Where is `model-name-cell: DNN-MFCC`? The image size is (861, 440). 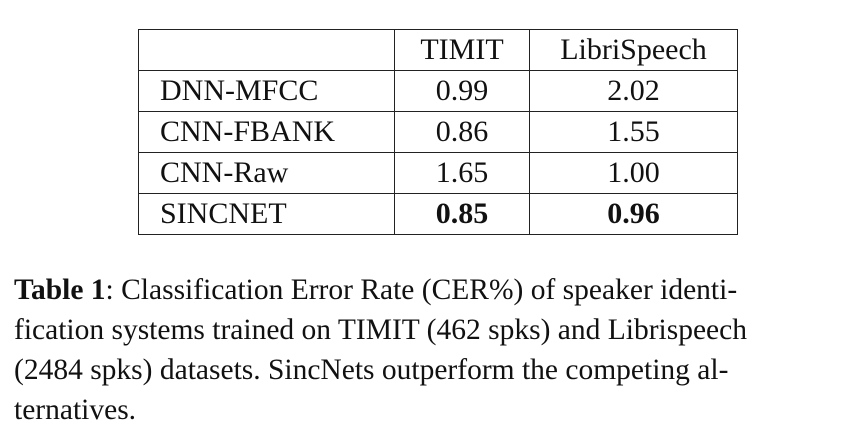 model-name-cell: DNN-MFCC is located at coordinates (266, 91).